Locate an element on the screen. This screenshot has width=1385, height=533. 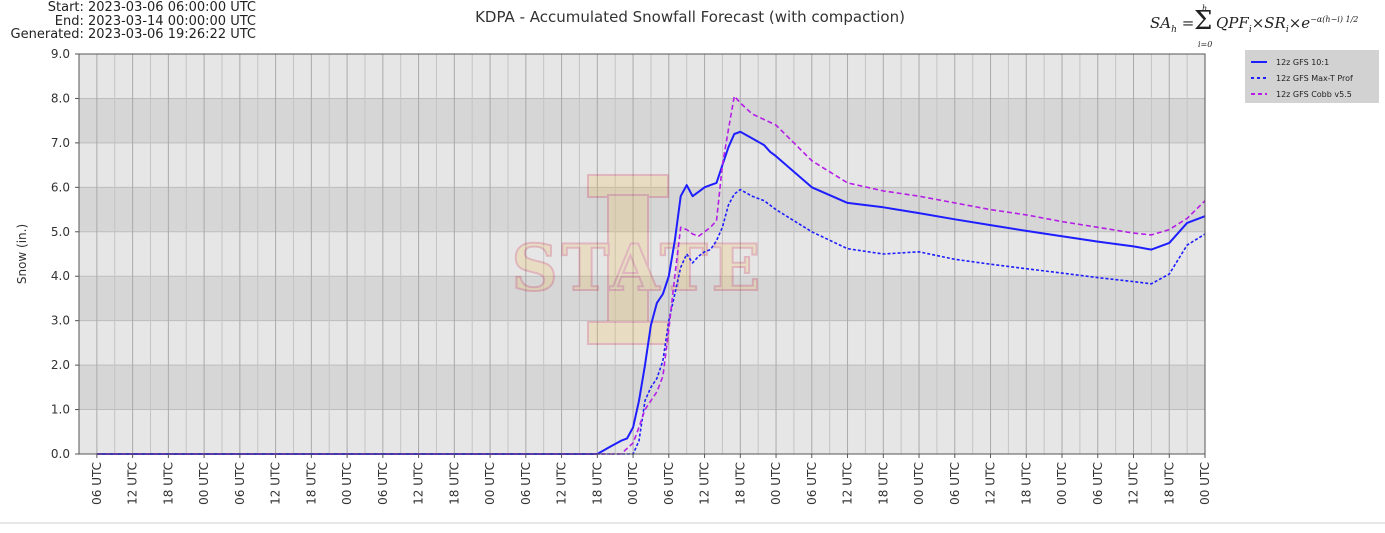
y-axis-label: Snow (in.) is located at coordinates (22, 254).